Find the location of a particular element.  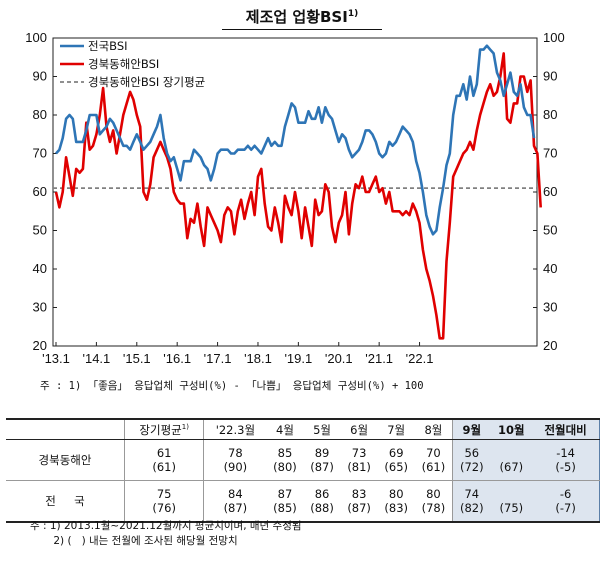

y-tick-label-left: 50 is located at coordinates (40, 230).